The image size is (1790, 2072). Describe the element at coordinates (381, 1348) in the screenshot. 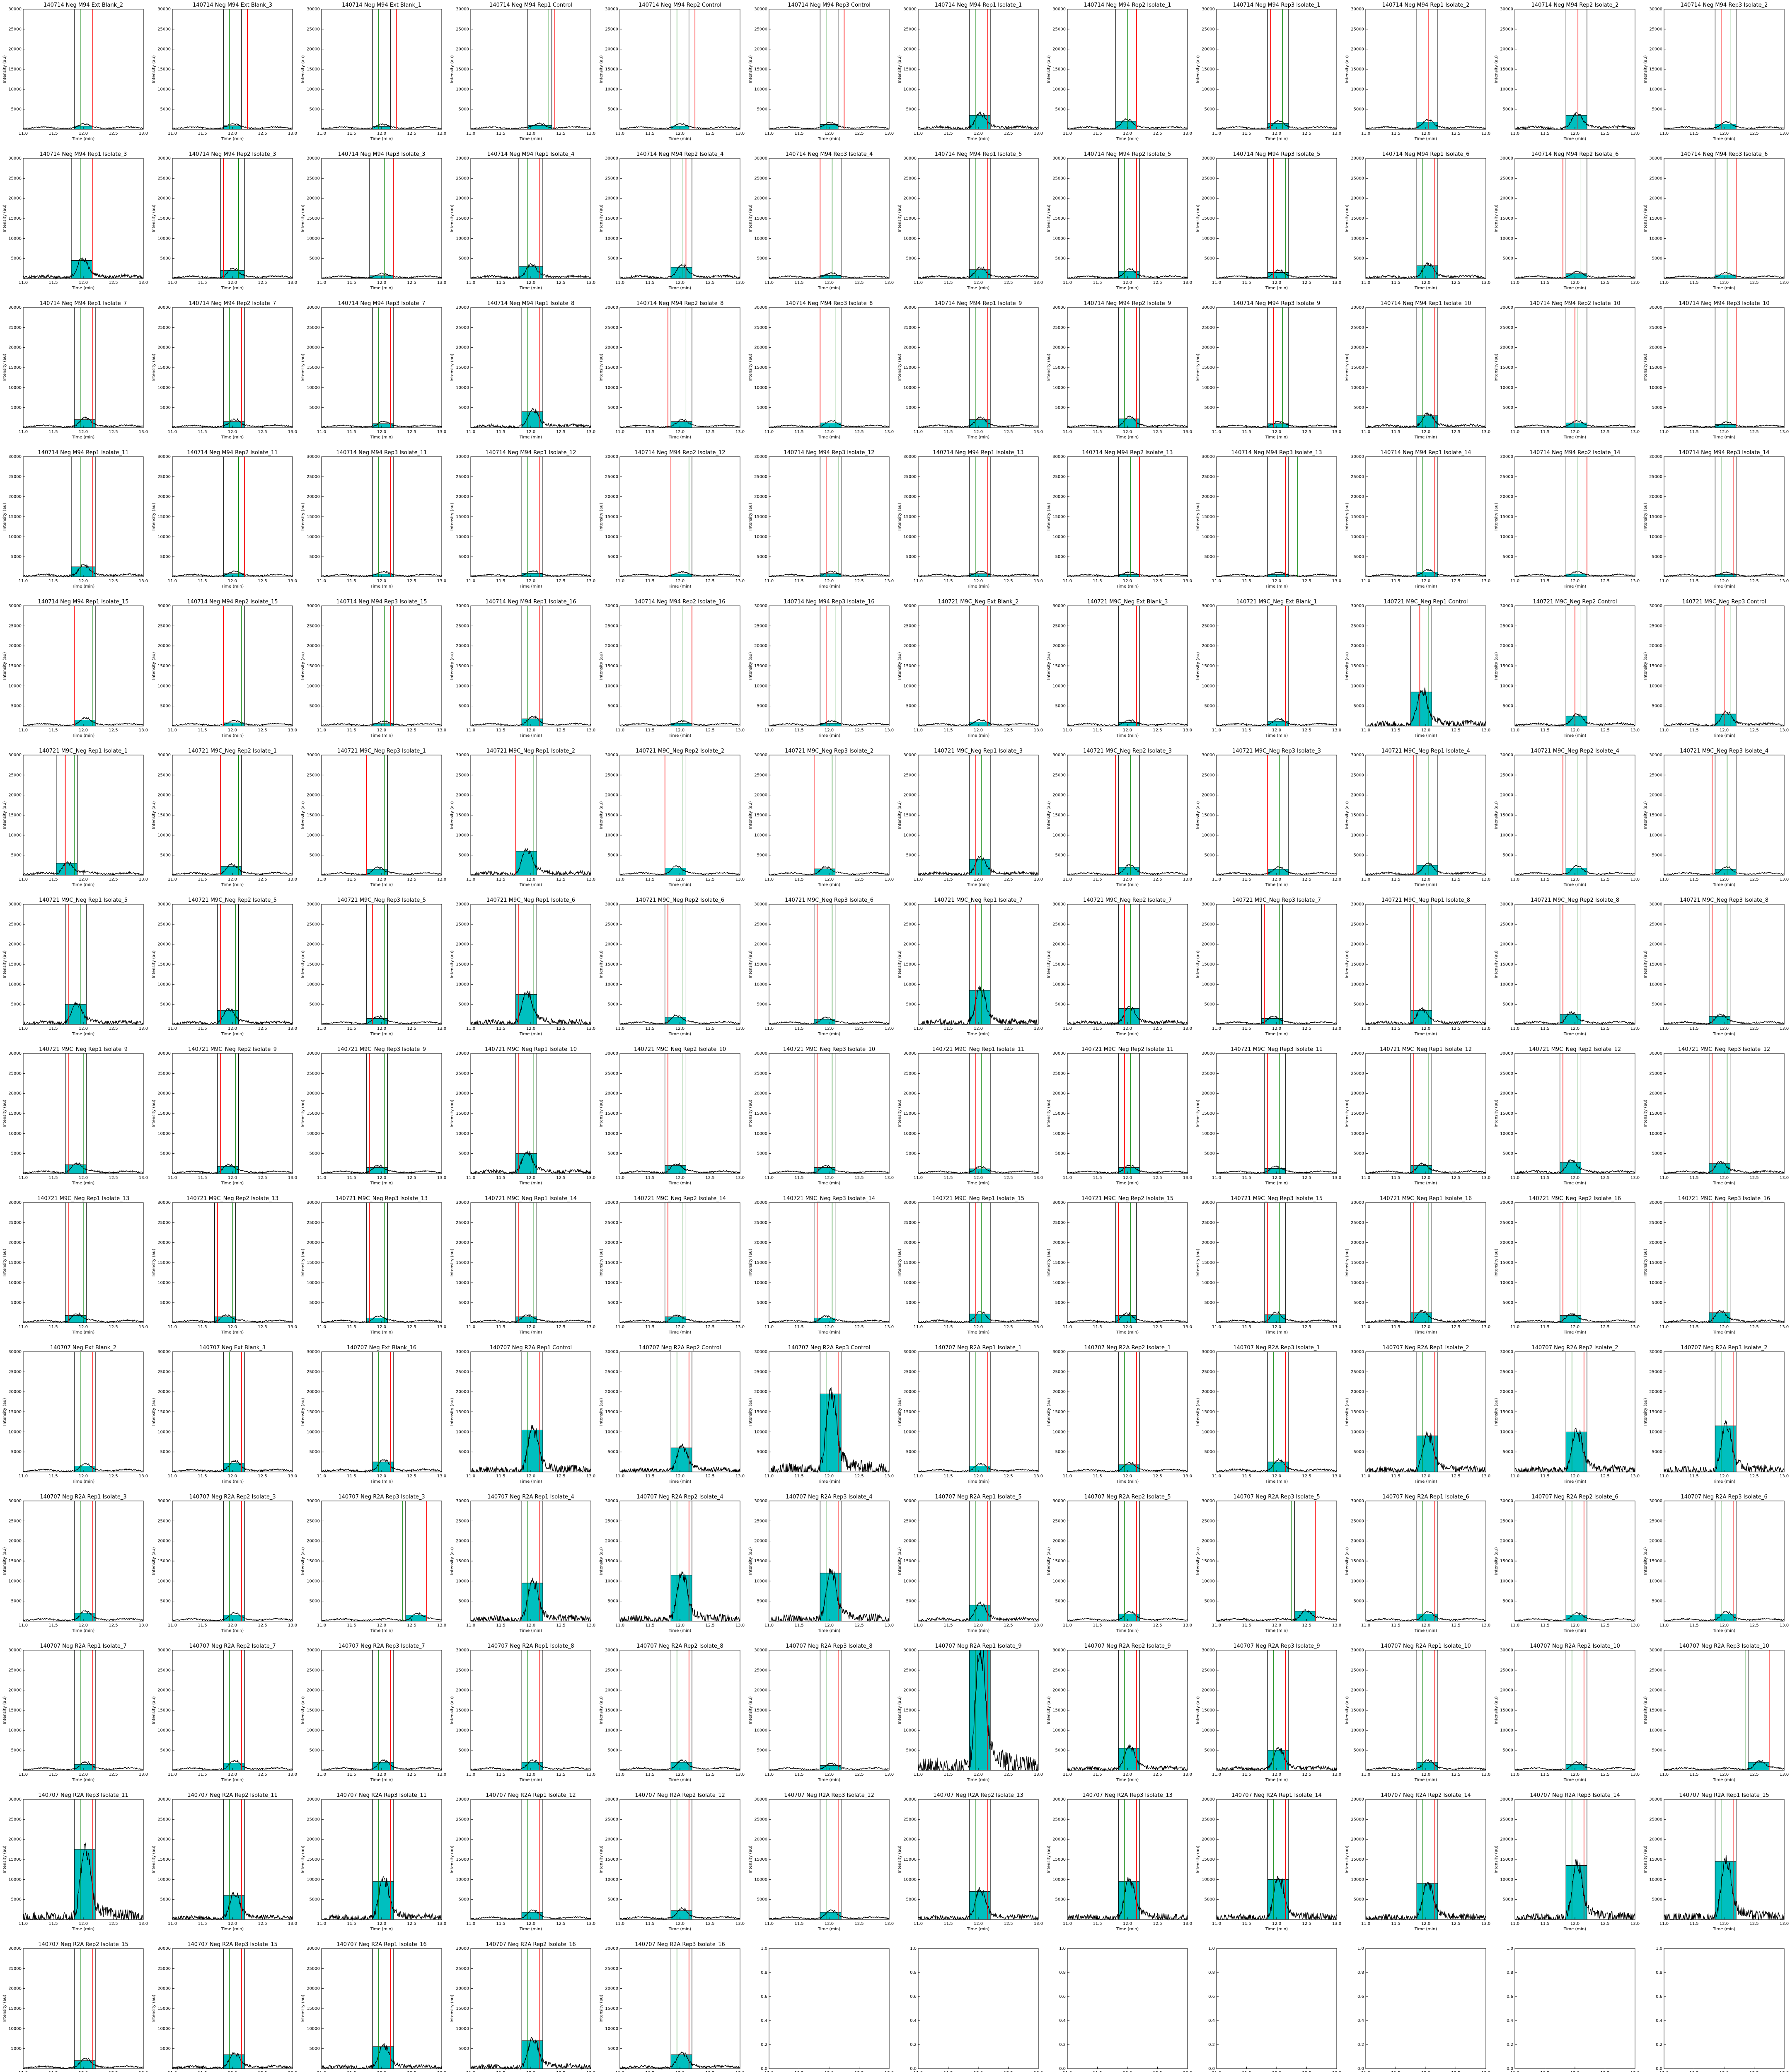

I see `subplot-title: 140707 Neg Ext Blank_16` at that location.